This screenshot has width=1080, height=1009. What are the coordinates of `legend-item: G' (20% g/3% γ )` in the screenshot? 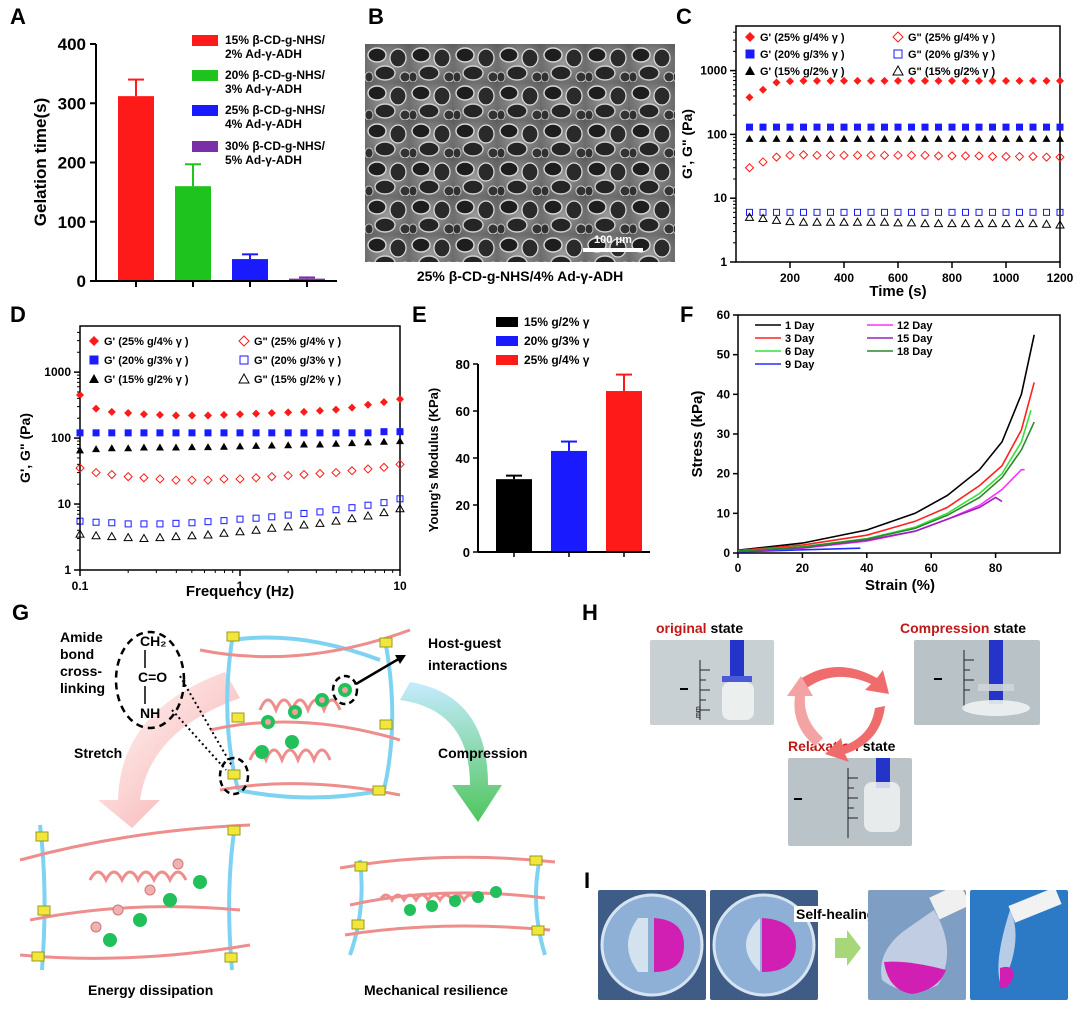 It's located at (802, 55).